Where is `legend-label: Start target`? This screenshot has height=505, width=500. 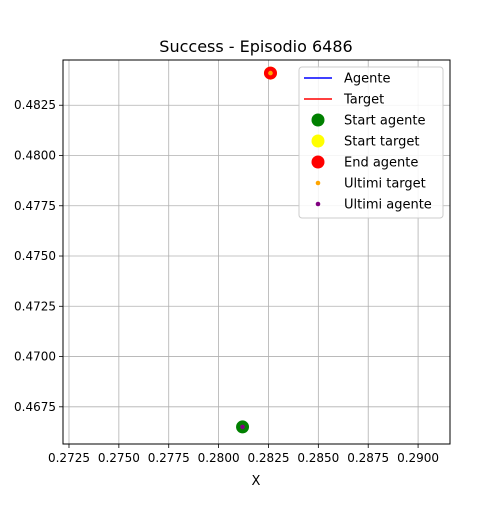 legend-label: Start target is located at coordinates (381, 142).